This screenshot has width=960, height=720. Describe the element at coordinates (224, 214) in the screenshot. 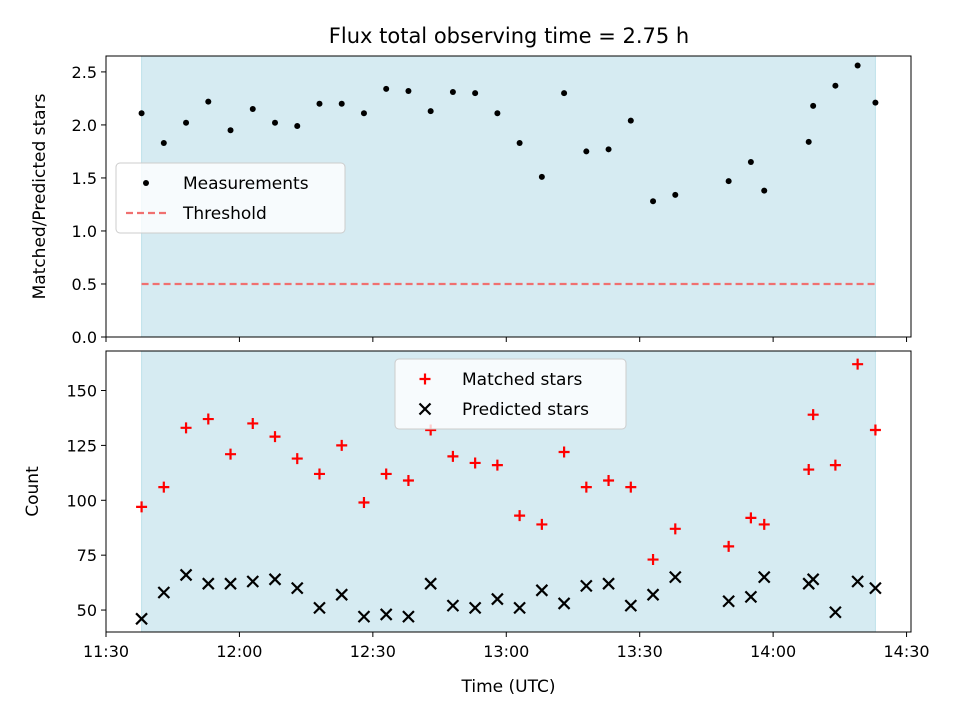

I see `legend-label: Threshold` at that location.